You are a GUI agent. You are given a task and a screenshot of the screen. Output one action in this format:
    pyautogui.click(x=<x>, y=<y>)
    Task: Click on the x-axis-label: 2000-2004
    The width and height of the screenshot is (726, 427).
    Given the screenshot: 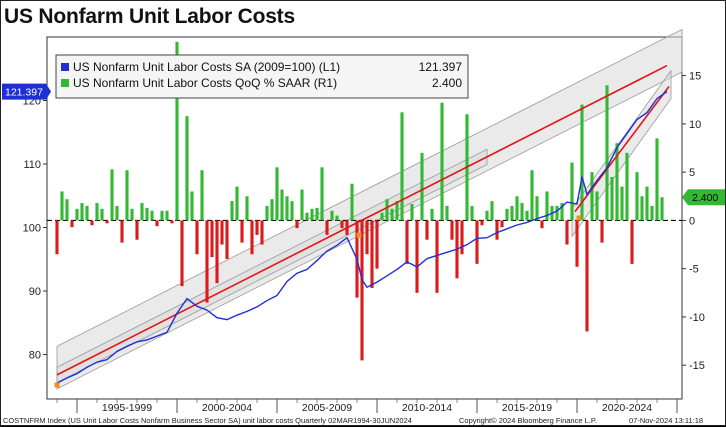 What is the action you would take?
    pyautogui.click(x=227, y=408)
    